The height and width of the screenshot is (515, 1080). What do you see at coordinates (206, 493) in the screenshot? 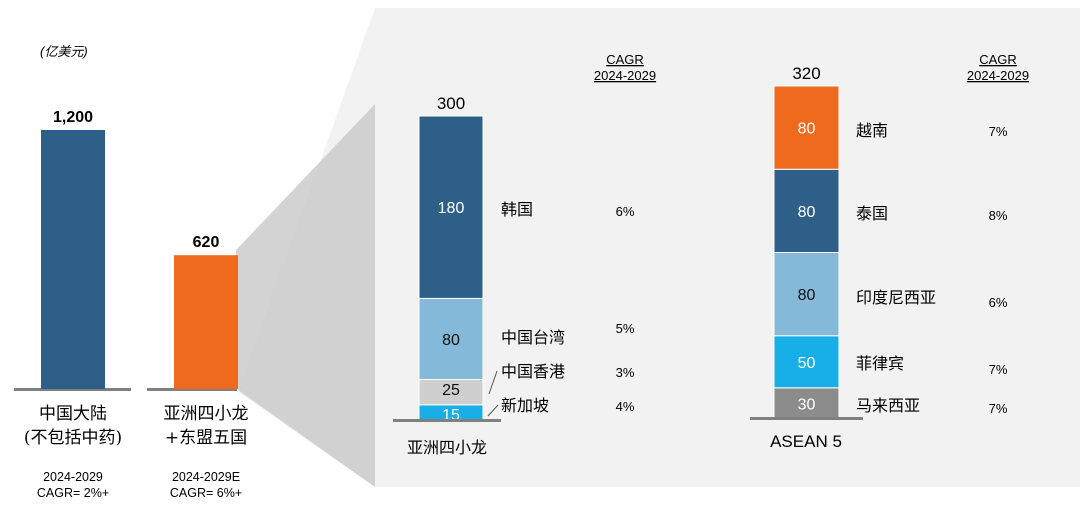
I see `cagr-note: CAGR= 6%+` at bounding box center [206, 493].